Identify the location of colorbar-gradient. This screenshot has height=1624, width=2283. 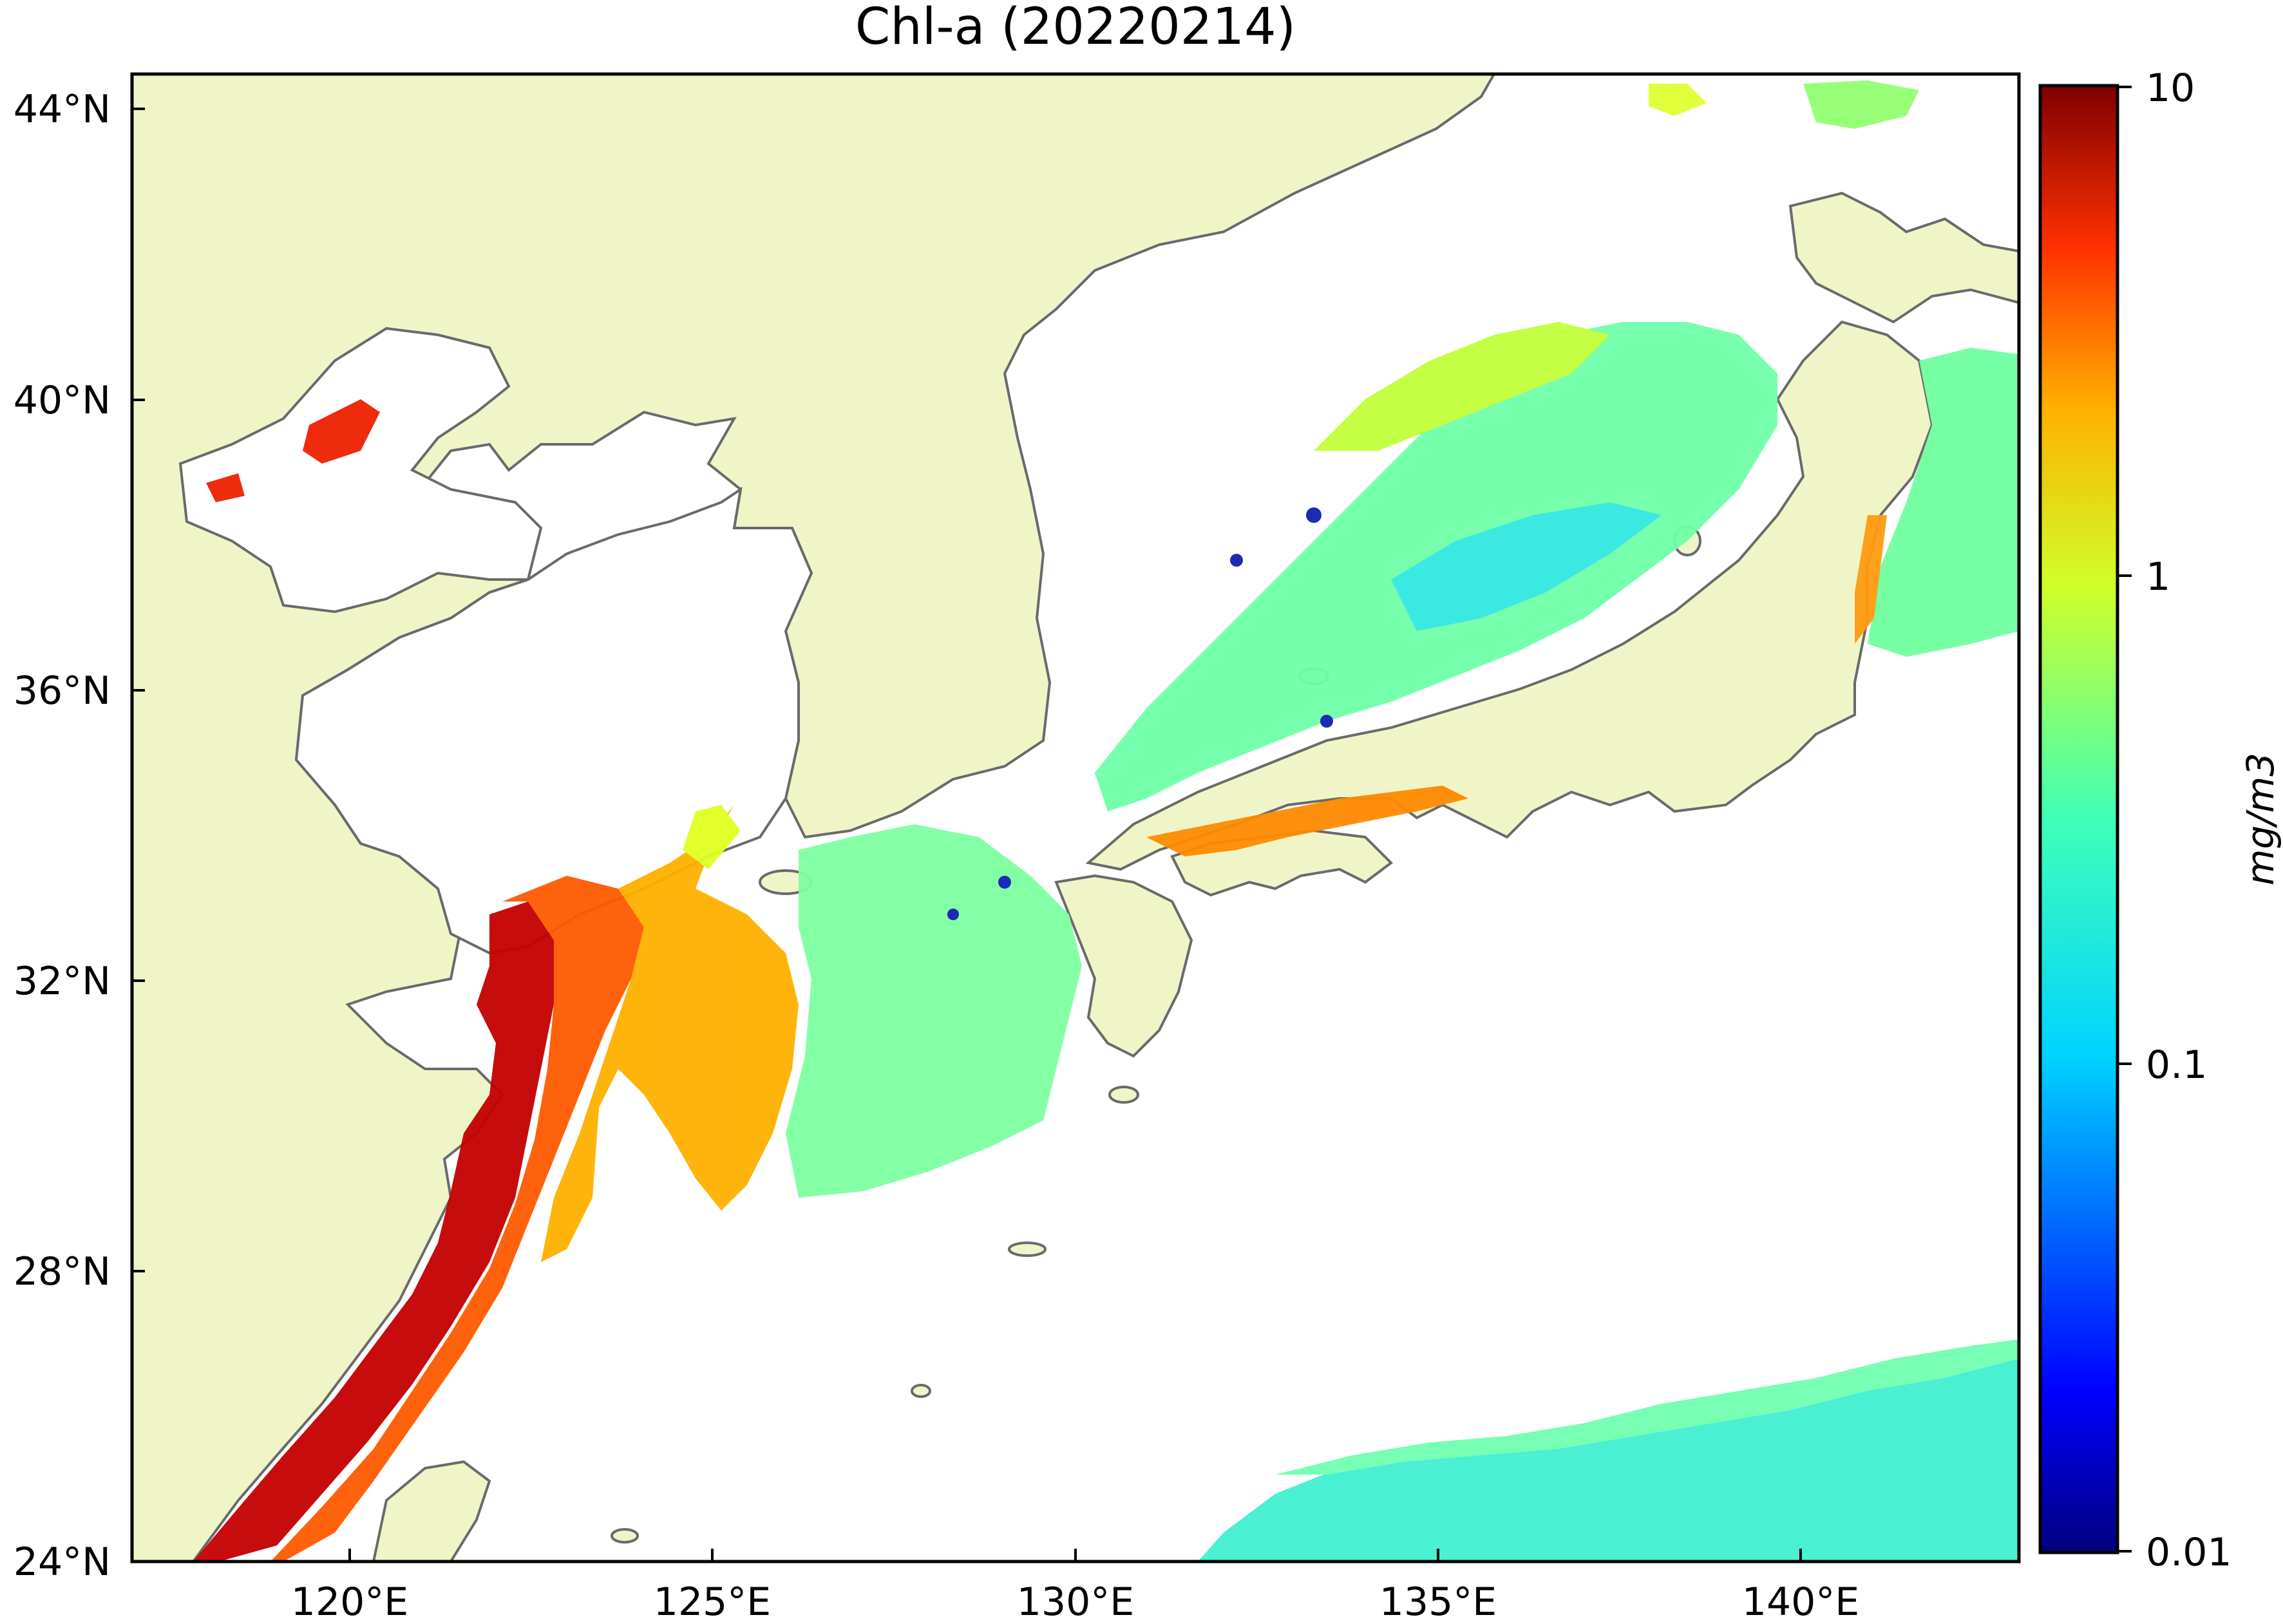
(2078, 819).